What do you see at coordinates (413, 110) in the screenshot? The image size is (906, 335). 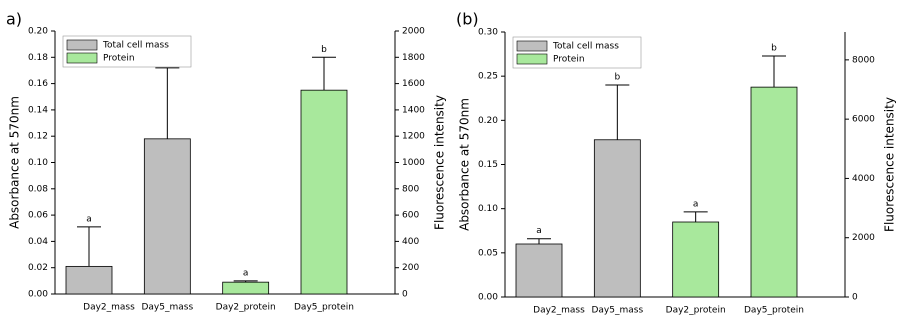 I see `y2-tick-label: 1400` at bounding box center [413, 110].